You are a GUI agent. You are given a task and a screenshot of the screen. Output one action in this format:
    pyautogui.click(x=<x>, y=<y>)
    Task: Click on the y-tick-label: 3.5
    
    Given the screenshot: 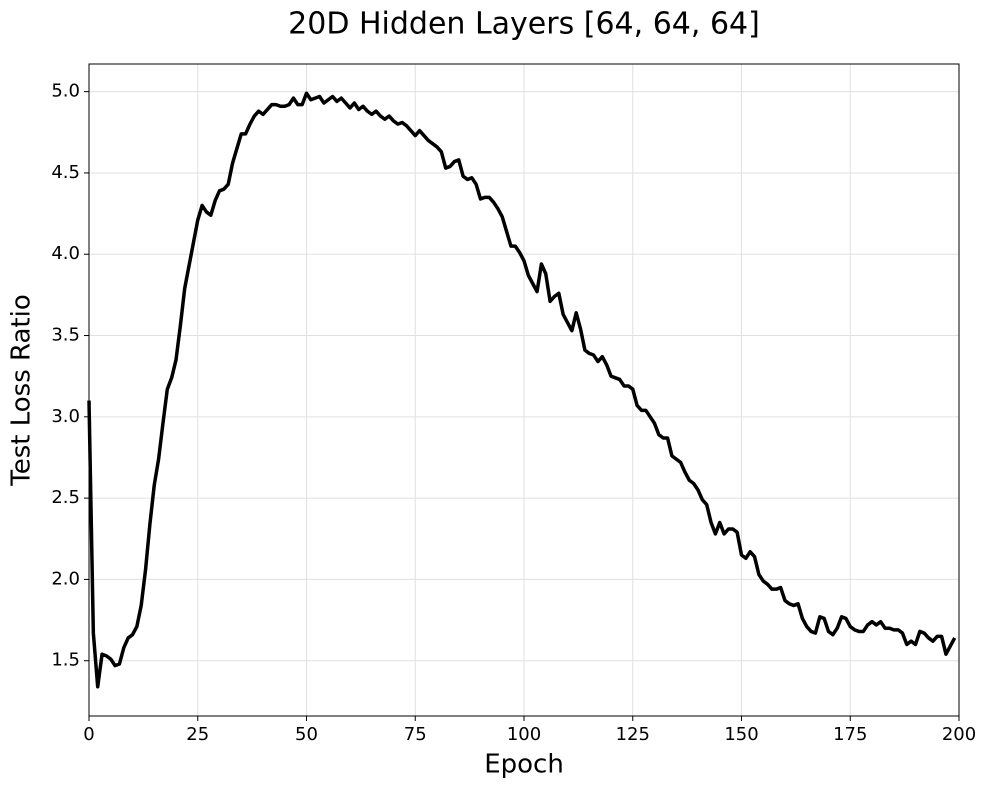 What is the action you would take?
    pyautogui.click(x=65, y=335)
    